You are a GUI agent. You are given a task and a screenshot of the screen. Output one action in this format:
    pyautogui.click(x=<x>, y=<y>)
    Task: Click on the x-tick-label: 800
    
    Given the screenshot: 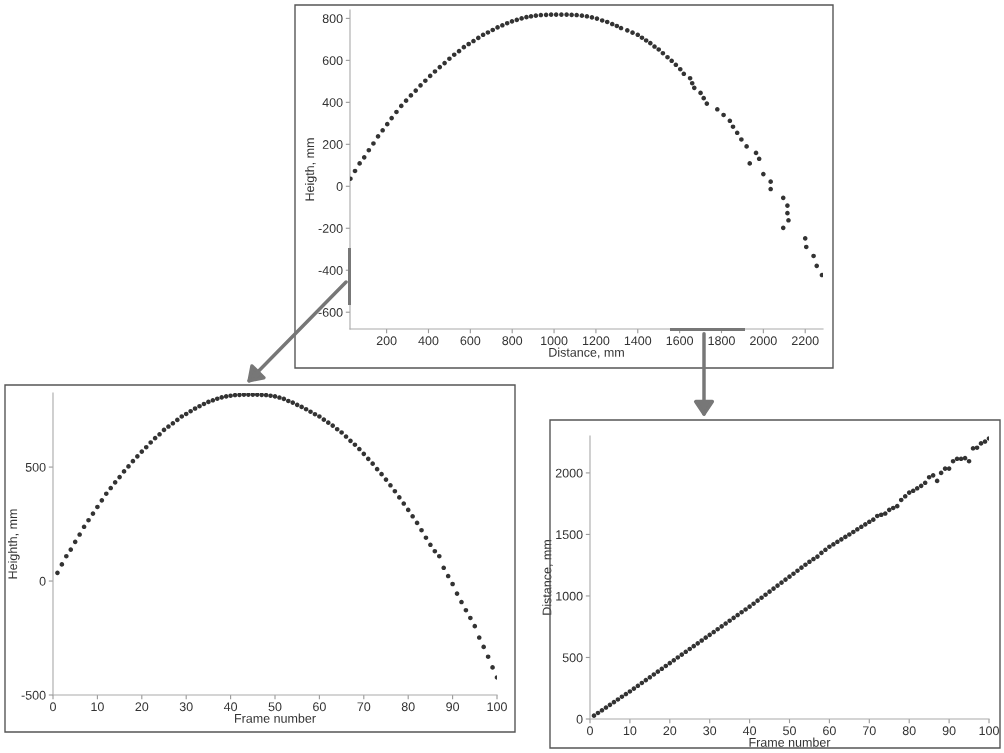 What is the action you would take?
    pyautogui.click(x=512, y=341)
    